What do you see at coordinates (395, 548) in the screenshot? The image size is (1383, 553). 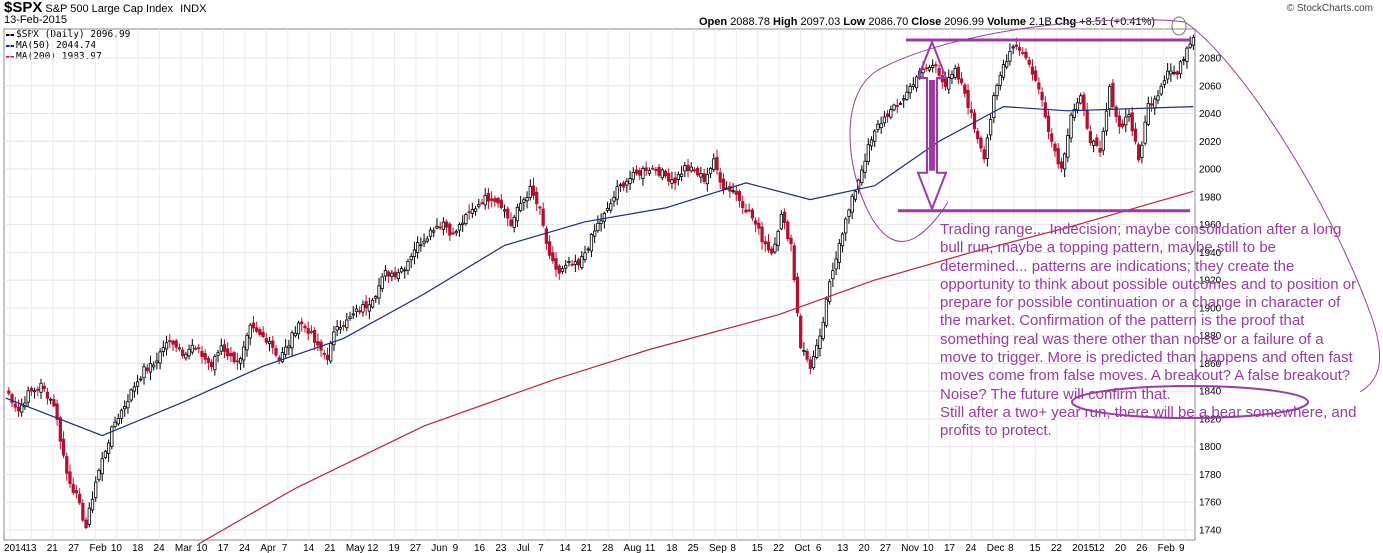 I see `x-tick-label: 19` at bounding box center [395, 548].